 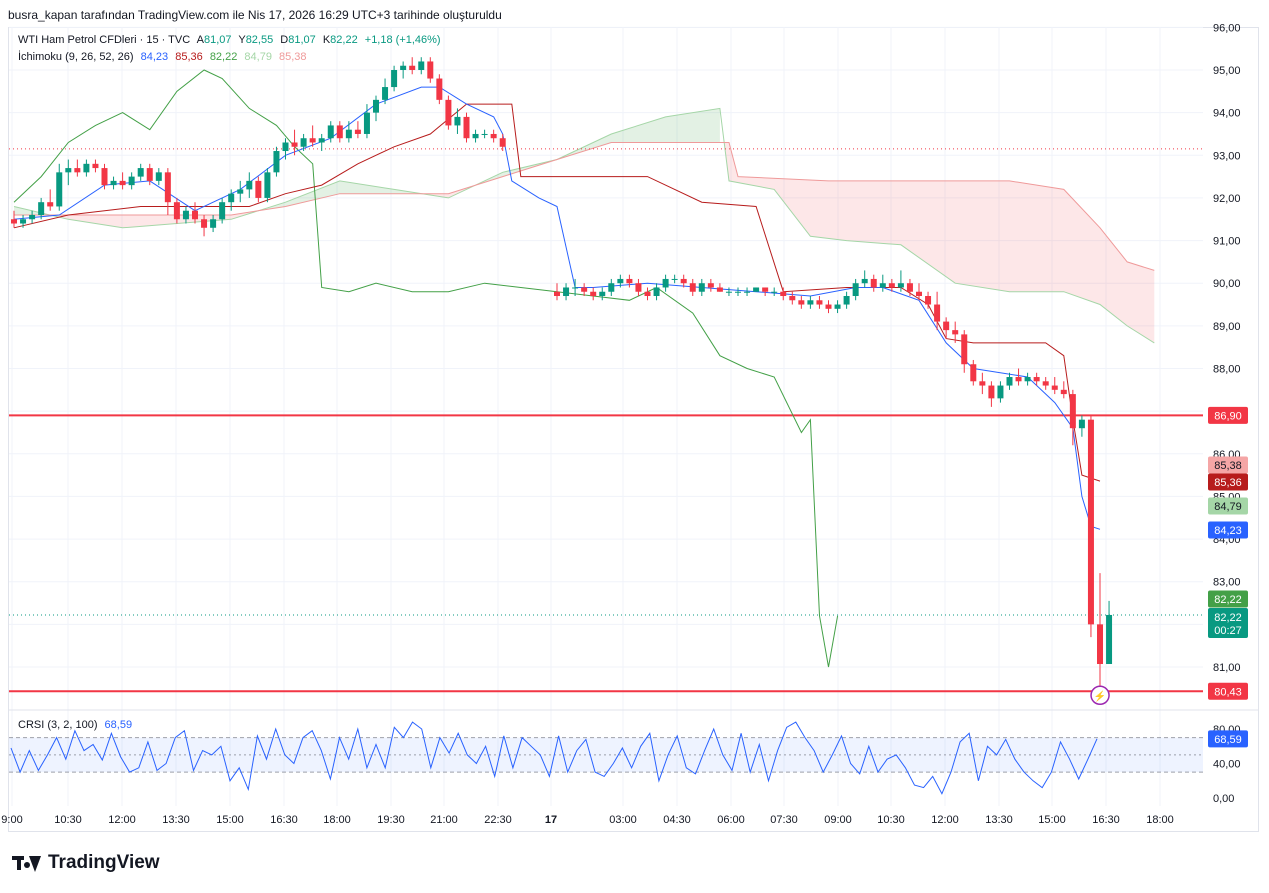 I want to click on price-tick-label: 91,00, so click(x=1227, y=242).